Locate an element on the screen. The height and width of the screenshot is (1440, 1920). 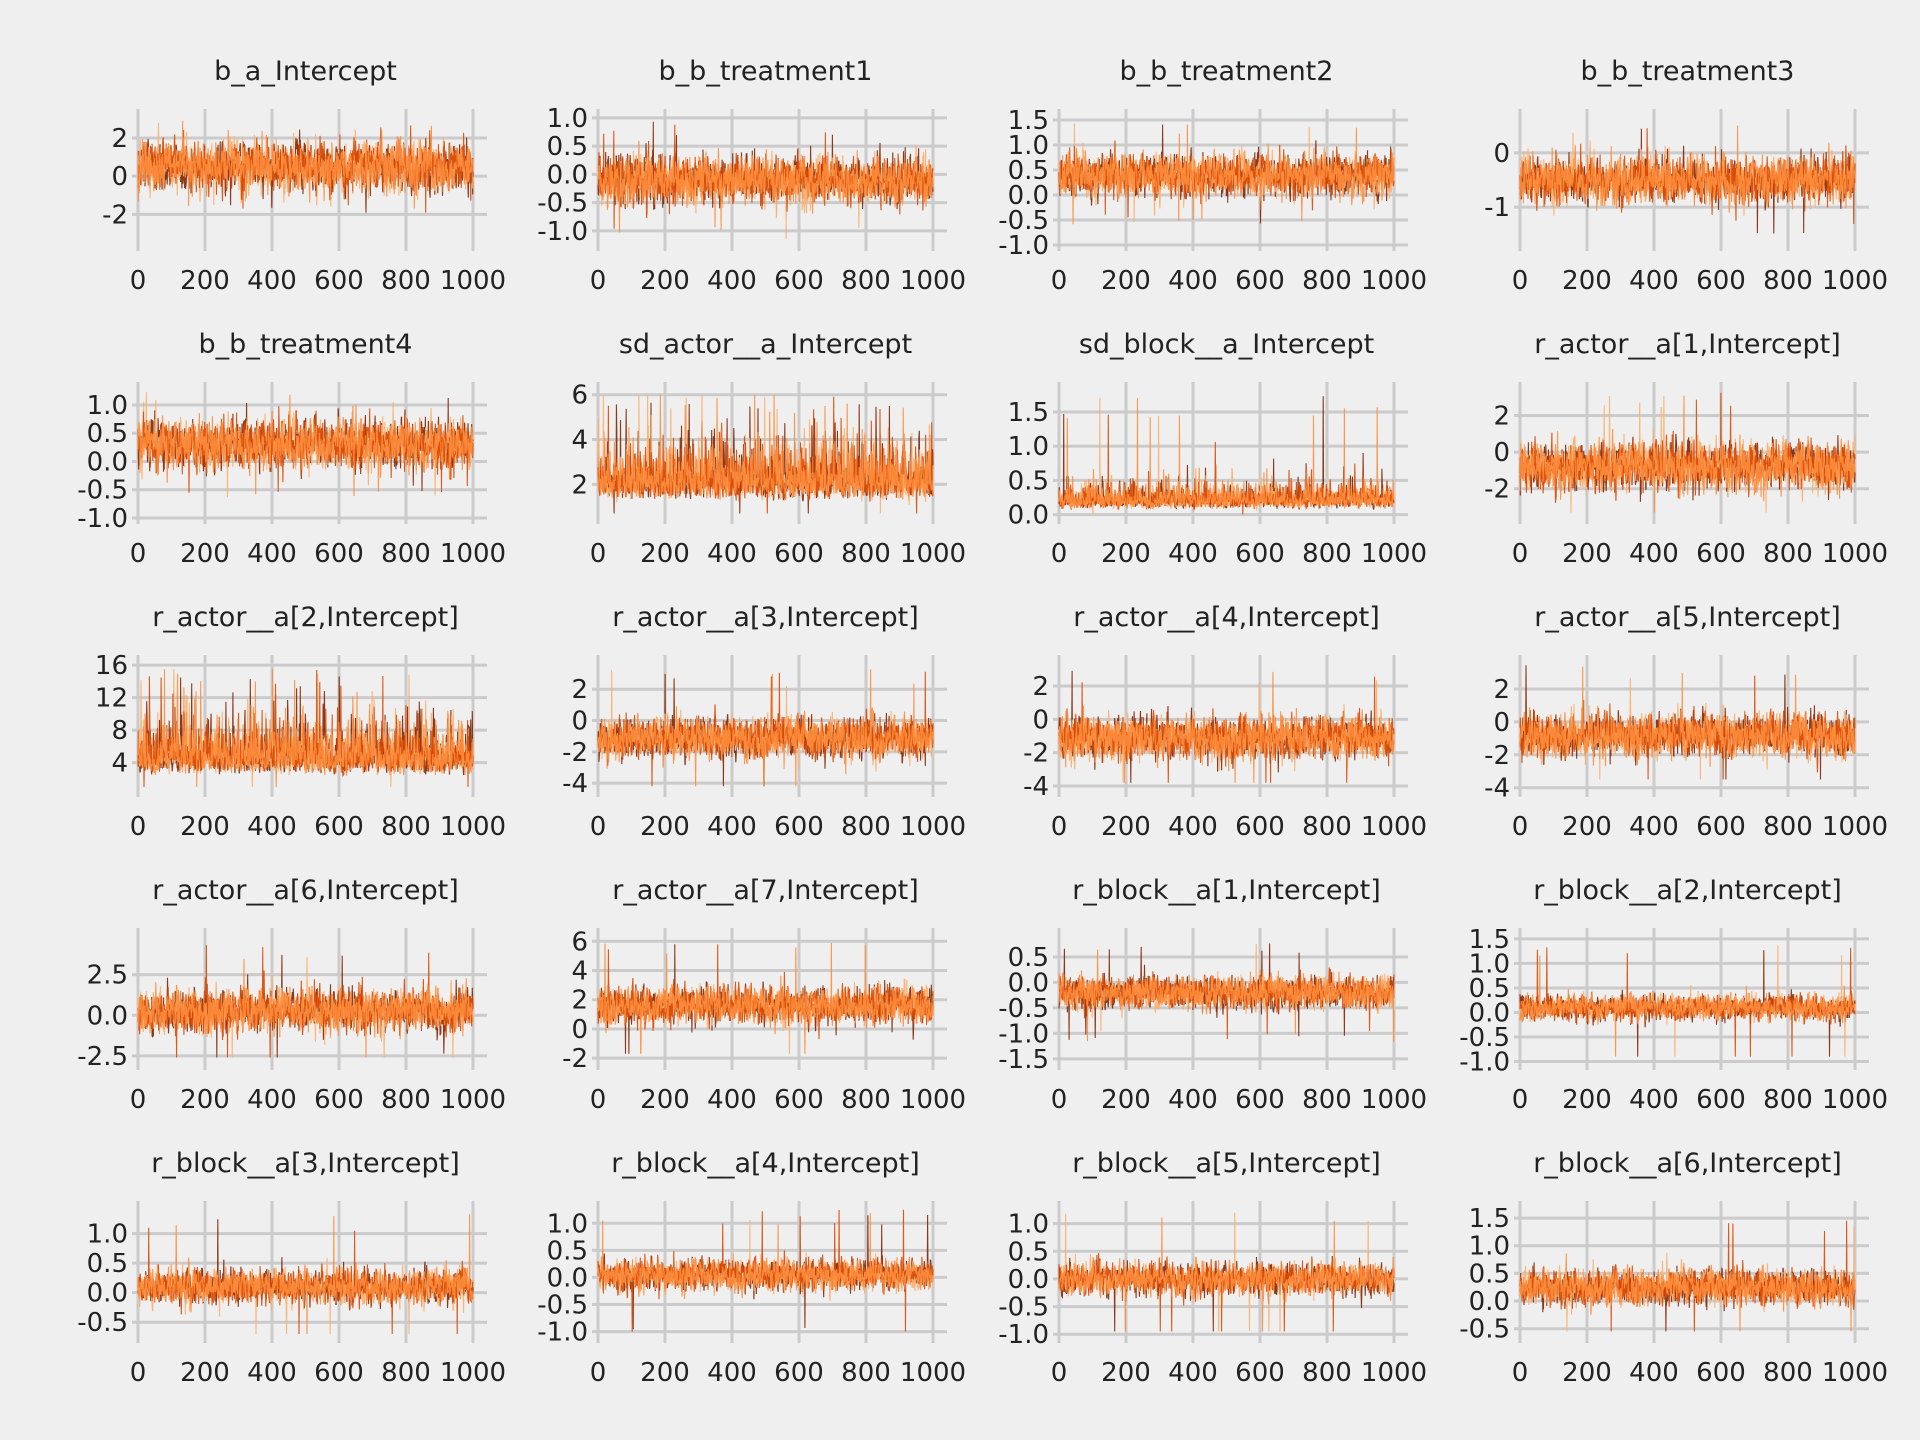
y-tick-label: 0.5 is located at coordinates (1028, 958).